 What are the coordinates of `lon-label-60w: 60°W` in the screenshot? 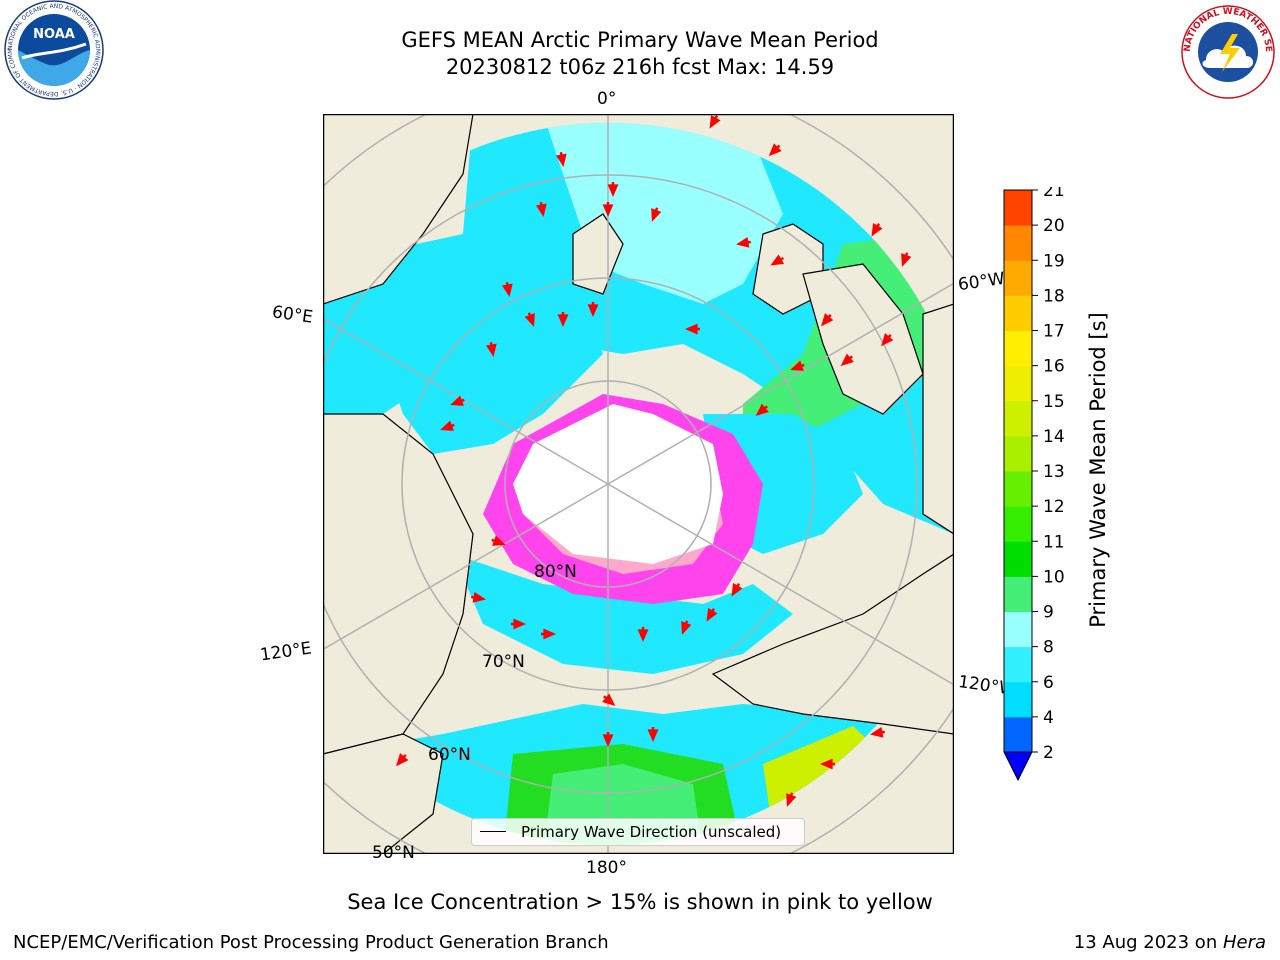 It's located at (981, 282).